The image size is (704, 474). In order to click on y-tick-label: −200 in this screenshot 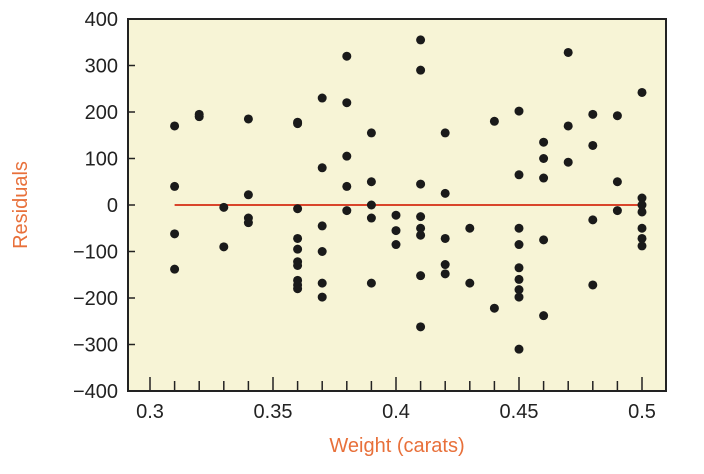, I will do `click(95, 299)`.